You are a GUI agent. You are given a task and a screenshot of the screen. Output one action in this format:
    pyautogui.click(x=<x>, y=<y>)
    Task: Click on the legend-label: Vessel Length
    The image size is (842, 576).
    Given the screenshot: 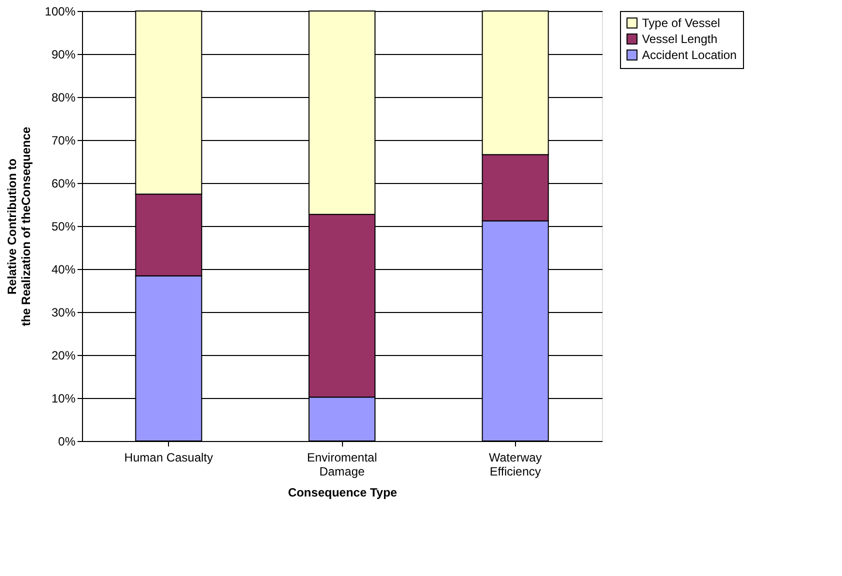 What is the action you would take?
    pyautogui.click(x=680, y=39)
    